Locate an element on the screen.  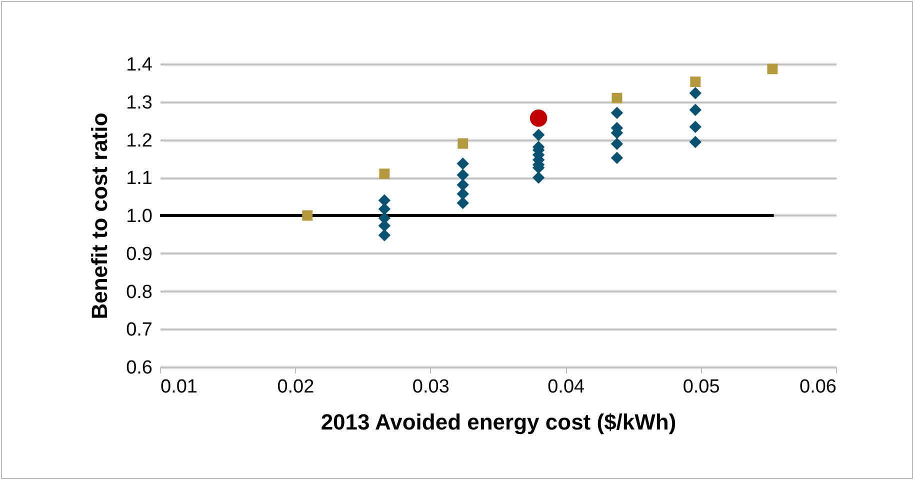
x-tick-label: 0.04 is located at coordinates (567, 387).